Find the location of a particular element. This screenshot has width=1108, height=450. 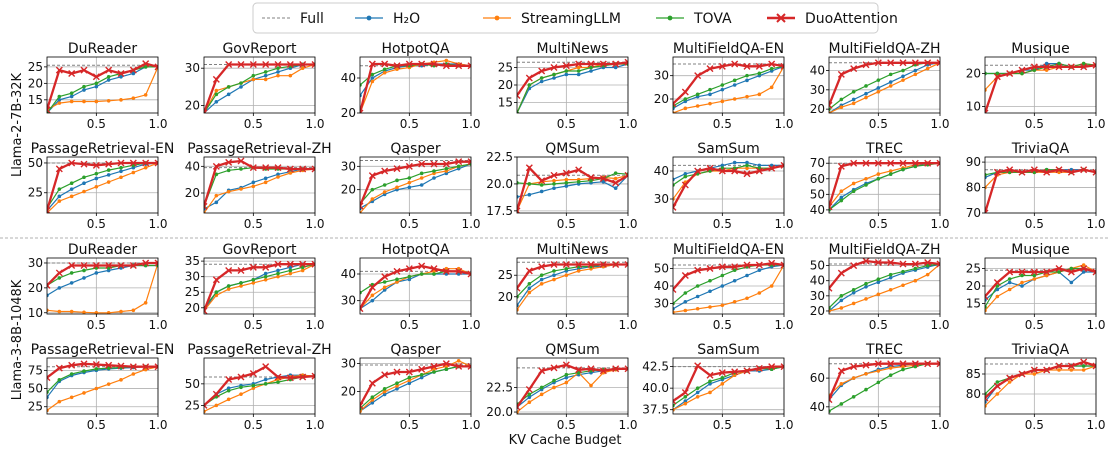

panel-title: TriviaQA is located at coordinates (1040, 149).